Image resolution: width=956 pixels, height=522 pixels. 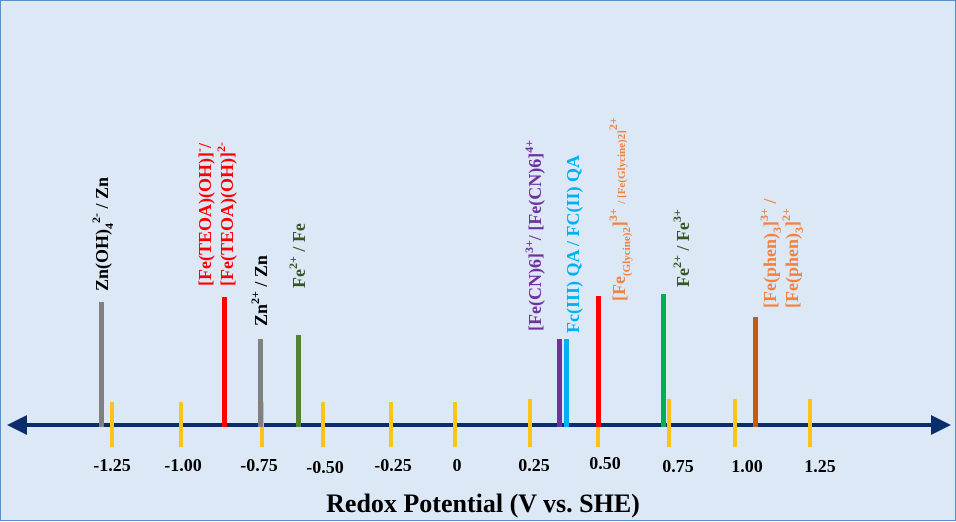 What do you see at coordinates (298, 381) in the screenshot?
I see `marker-fe2-fe` at bounding box center [298, 381].